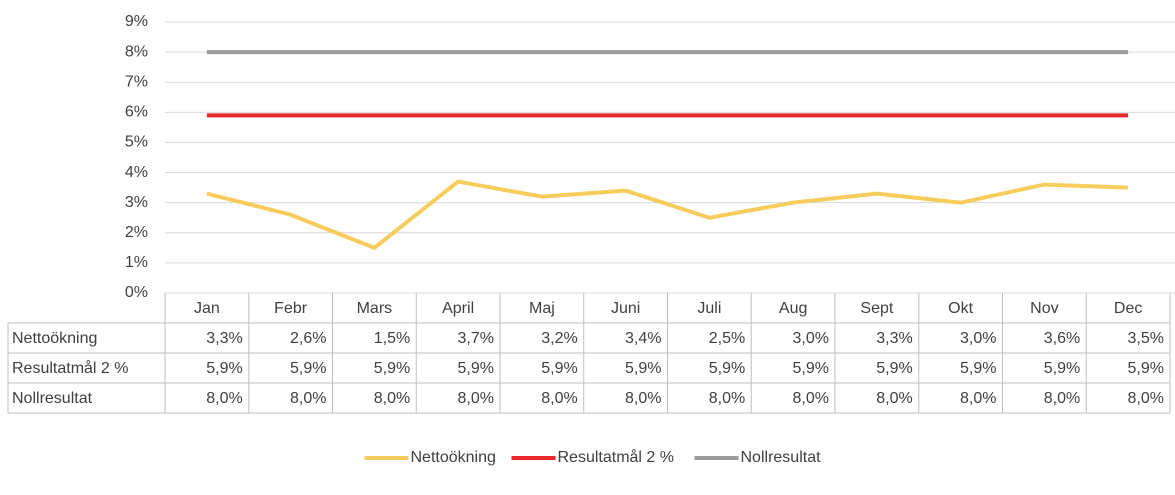 This screenshot has height=495, width=1175. What do you see at coordinates (136, 202) in the screenshot?
I see `y-tick-label: 3%` at bounding box center [136, 202].